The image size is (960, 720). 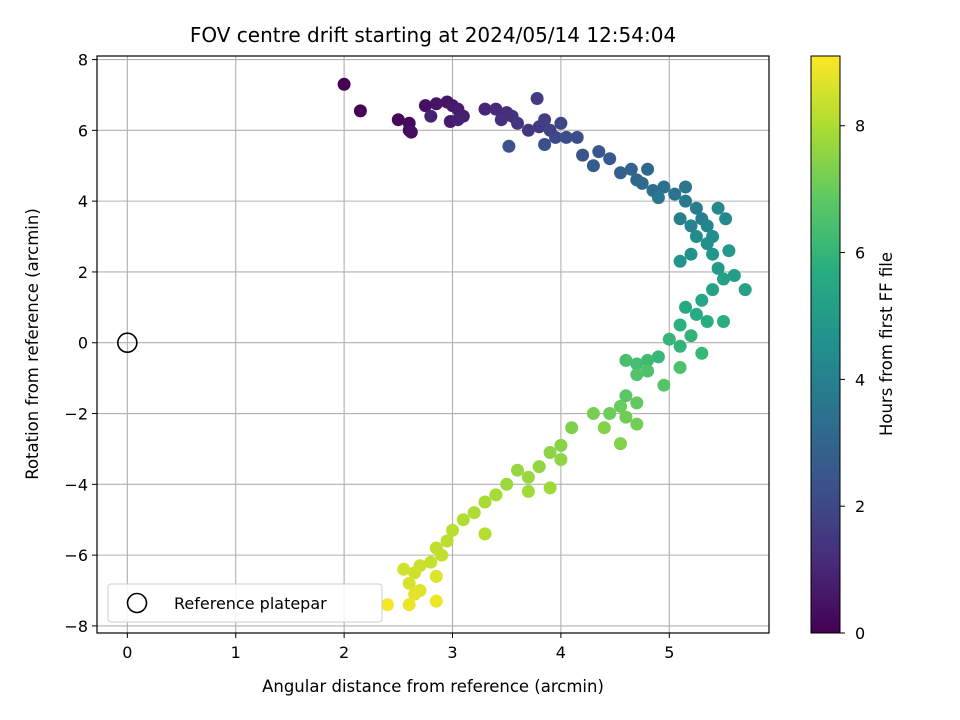 What do you see at coordinates (860, 126) in the screenshot?
I see `colorbar-tick-label: 8` at bounding box center [860, 126].